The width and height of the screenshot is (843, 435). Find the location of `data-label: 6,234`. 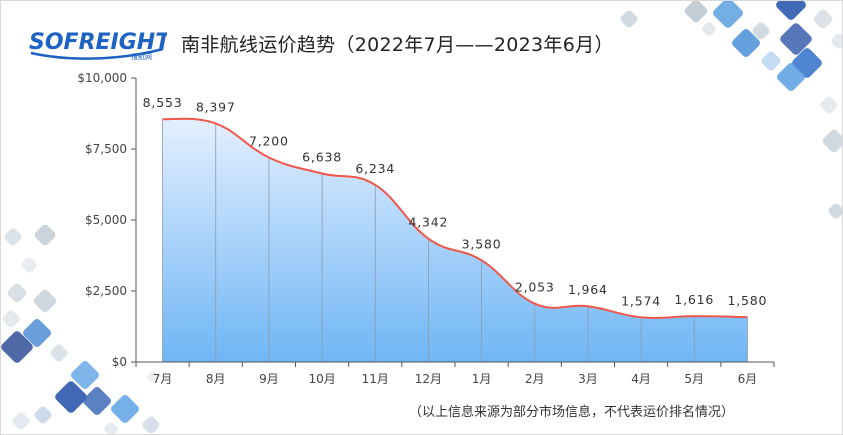

data-label: 6,234 is located at coordinates (375, 168).